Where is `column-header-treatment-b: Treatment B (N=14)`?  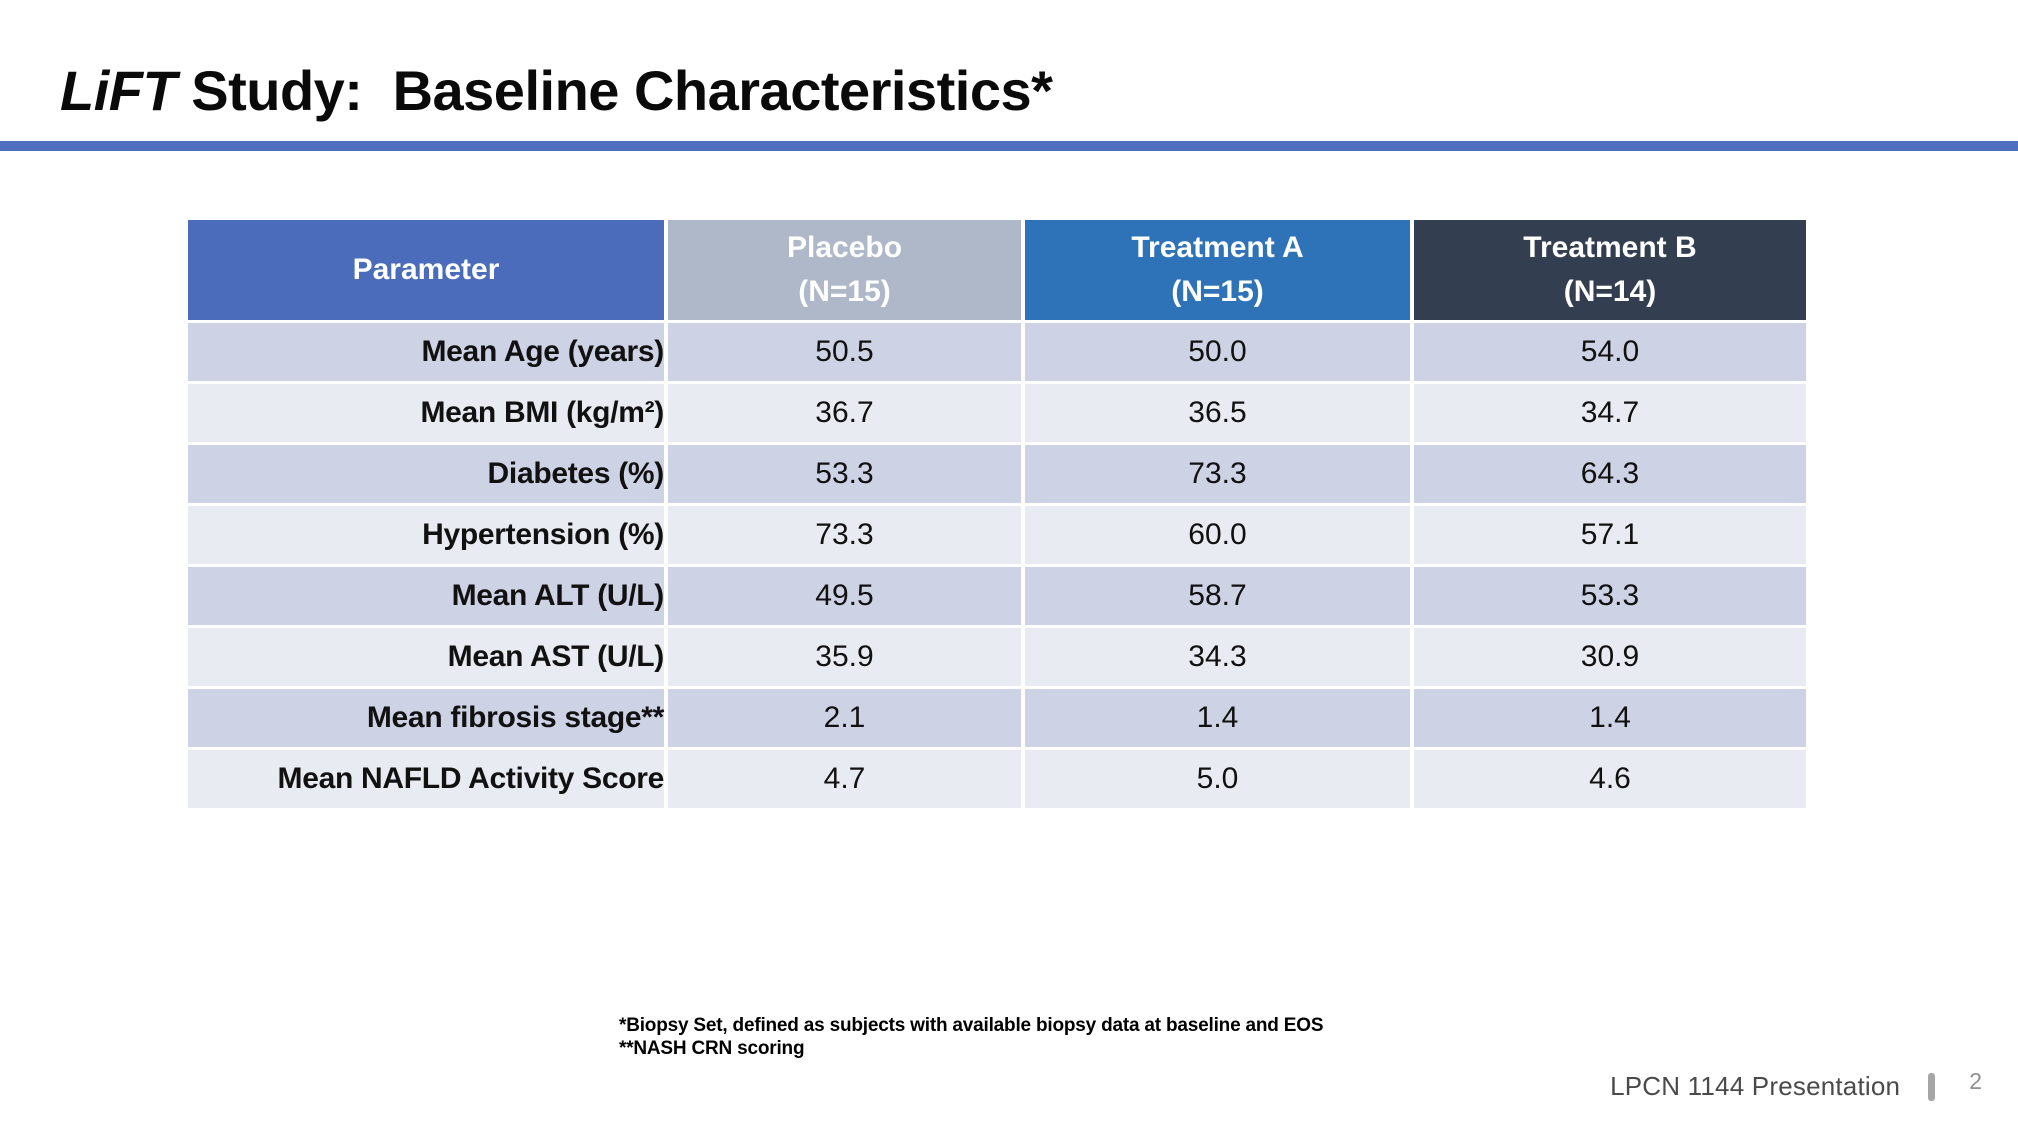 column-header-treatment-b: Treatment B (N=14) is located at coordinates (1610, 270).